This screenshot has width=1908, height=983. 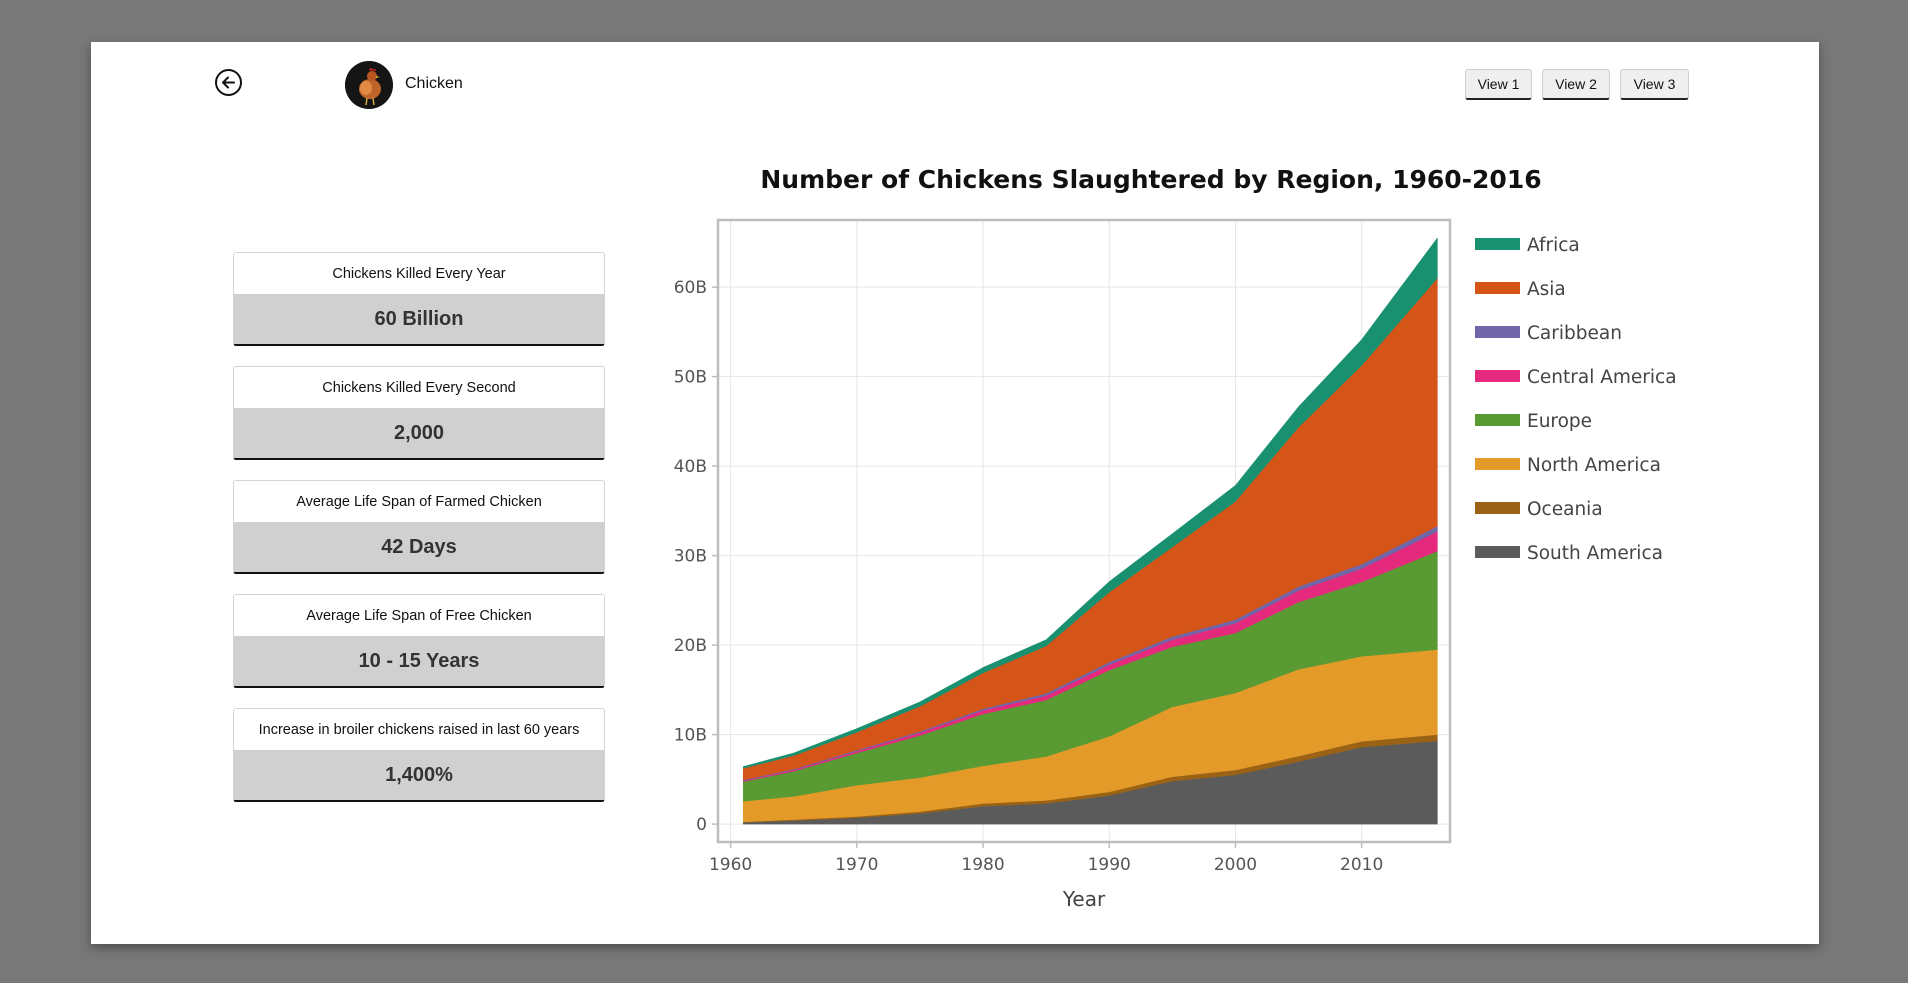 I want to click on x-axis-label: Year, so click(x=1084, y=899).